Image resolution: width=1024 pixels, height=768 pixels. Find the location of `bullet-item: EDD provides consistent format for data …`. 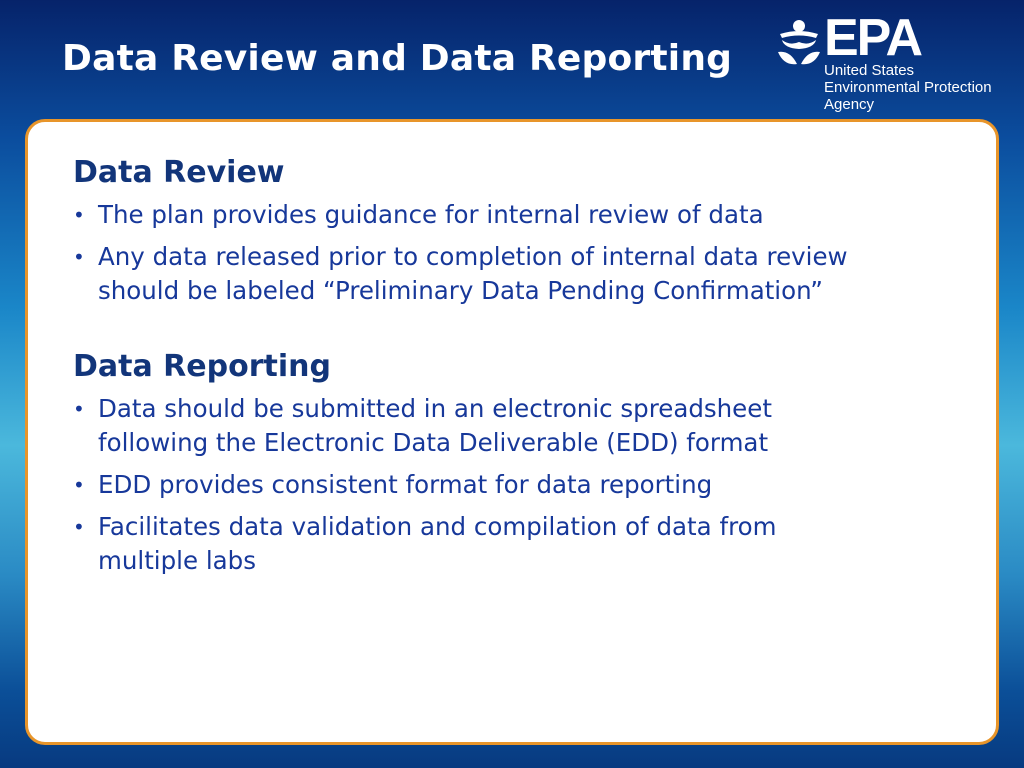

bullet-item: EDD provides consistent format for data … is located at coordinates (443, 485).